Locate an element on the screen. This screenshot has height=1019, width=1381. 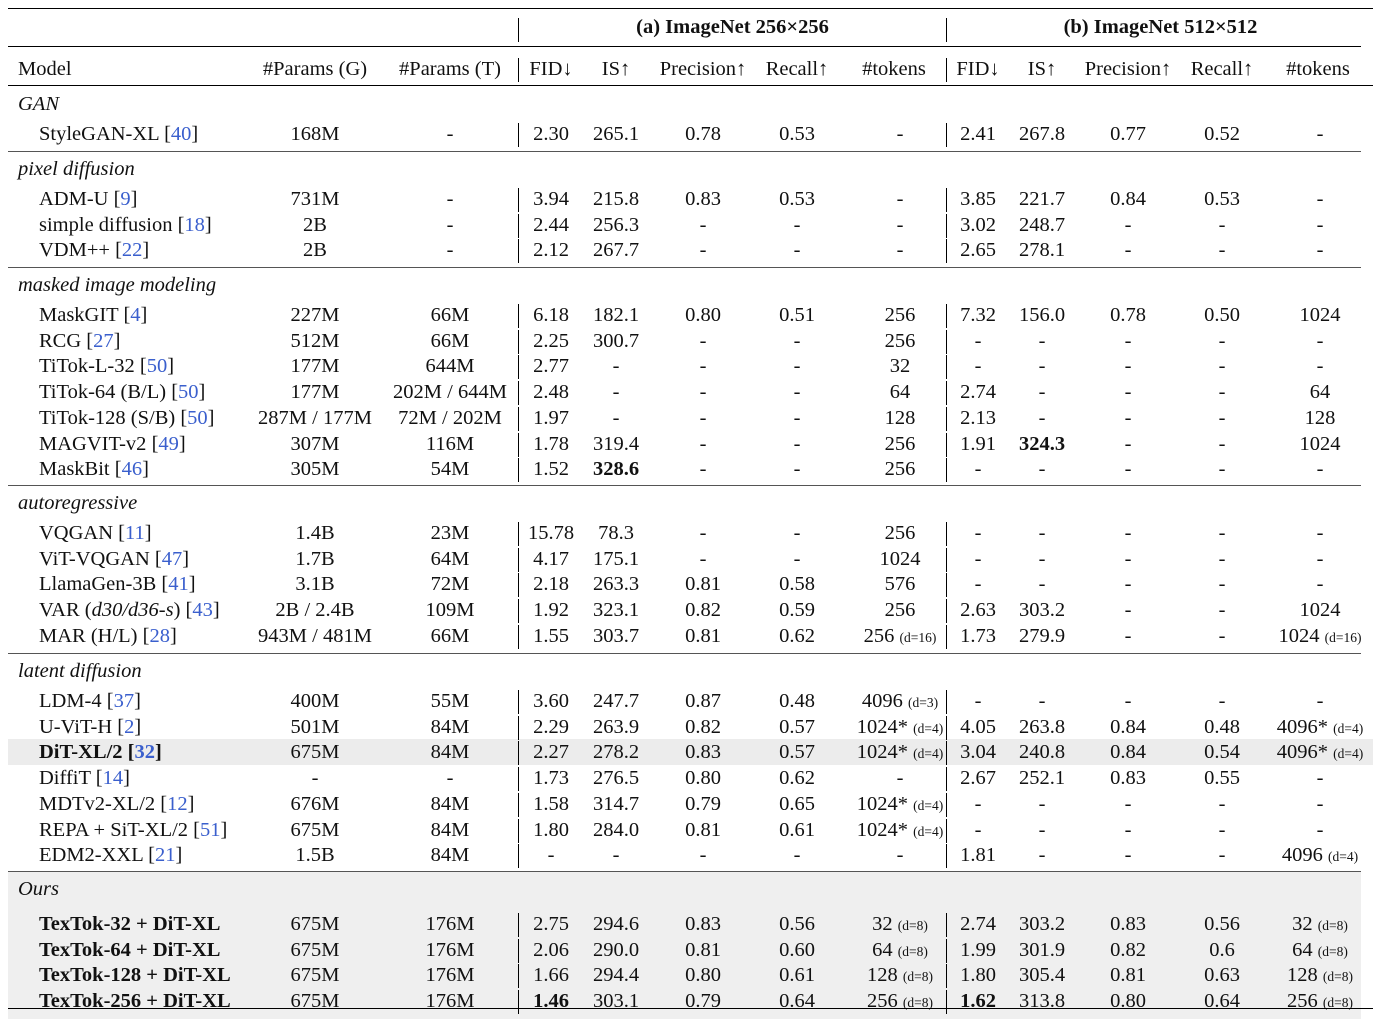
params-t-text: 55M is located at coordinates (450, 701).